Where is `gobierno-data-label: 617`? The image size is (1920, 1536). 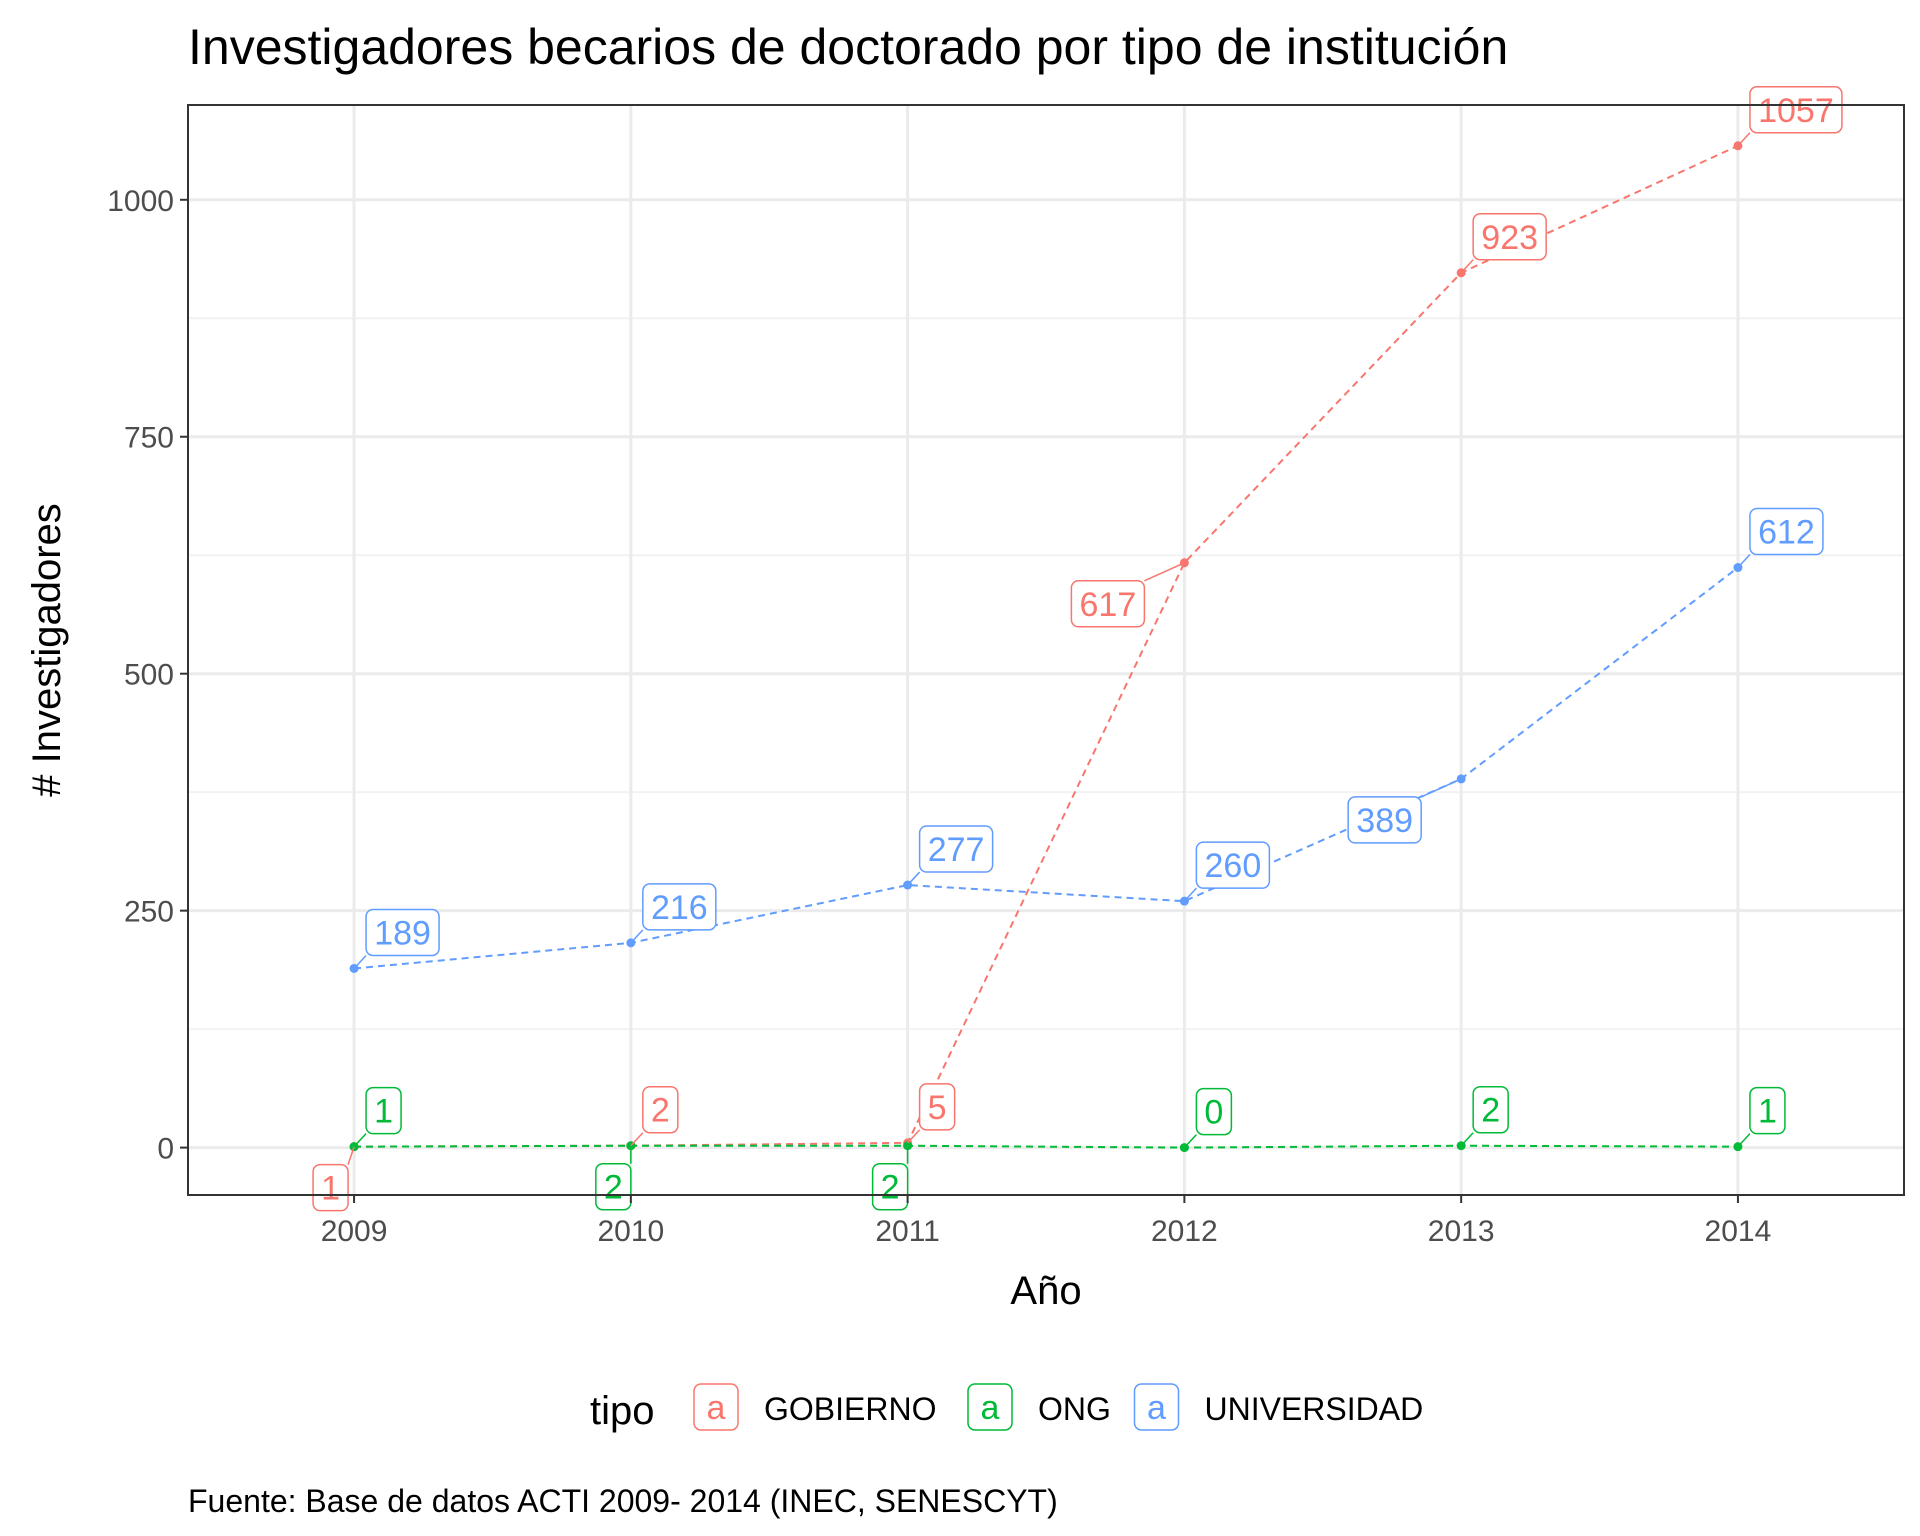 gobierno-data-label: 617 is located at coordinates (1108, 605).